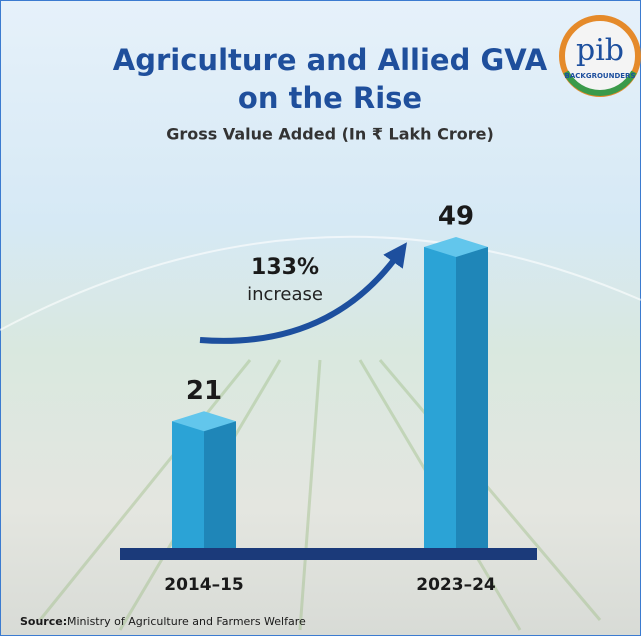 This screenshot has height=640, width=641. Describe the element at coordinates (330, 134) in the screenshot. I see `chart-subtitle: Gross Value Added (In ₹ Lakh Crore)` at that location.